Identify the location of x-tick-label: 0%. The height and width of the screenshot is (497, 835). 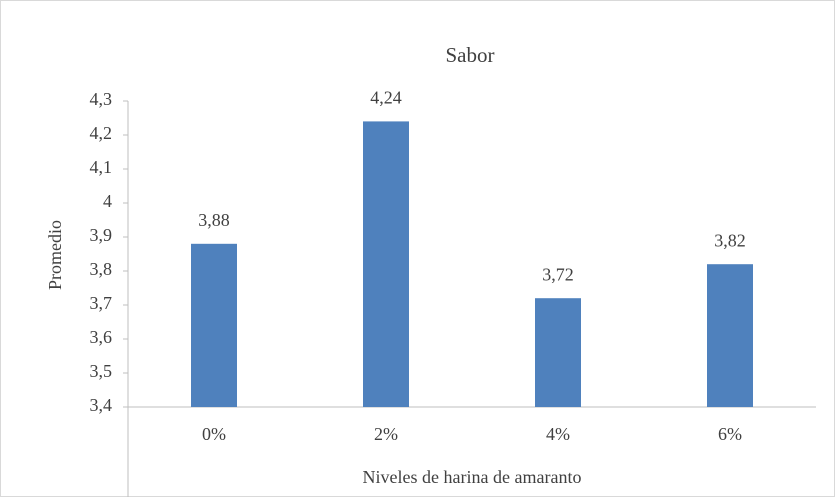
(214, 434).